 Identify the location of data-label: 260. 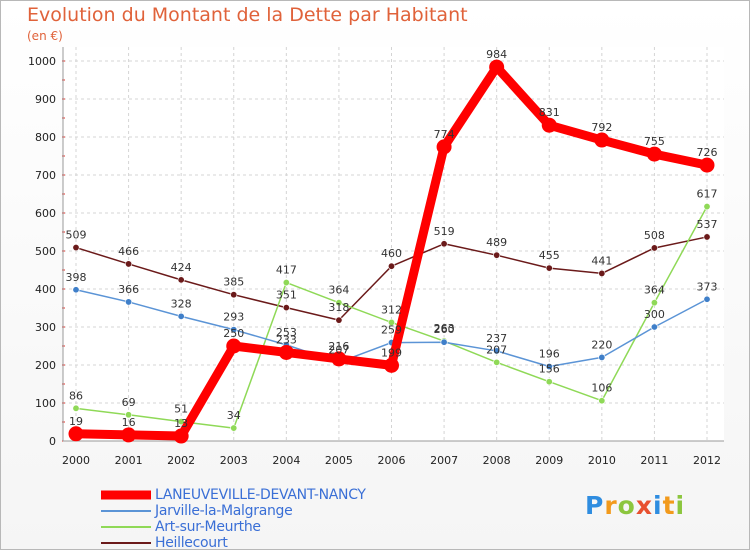
(444, 329).